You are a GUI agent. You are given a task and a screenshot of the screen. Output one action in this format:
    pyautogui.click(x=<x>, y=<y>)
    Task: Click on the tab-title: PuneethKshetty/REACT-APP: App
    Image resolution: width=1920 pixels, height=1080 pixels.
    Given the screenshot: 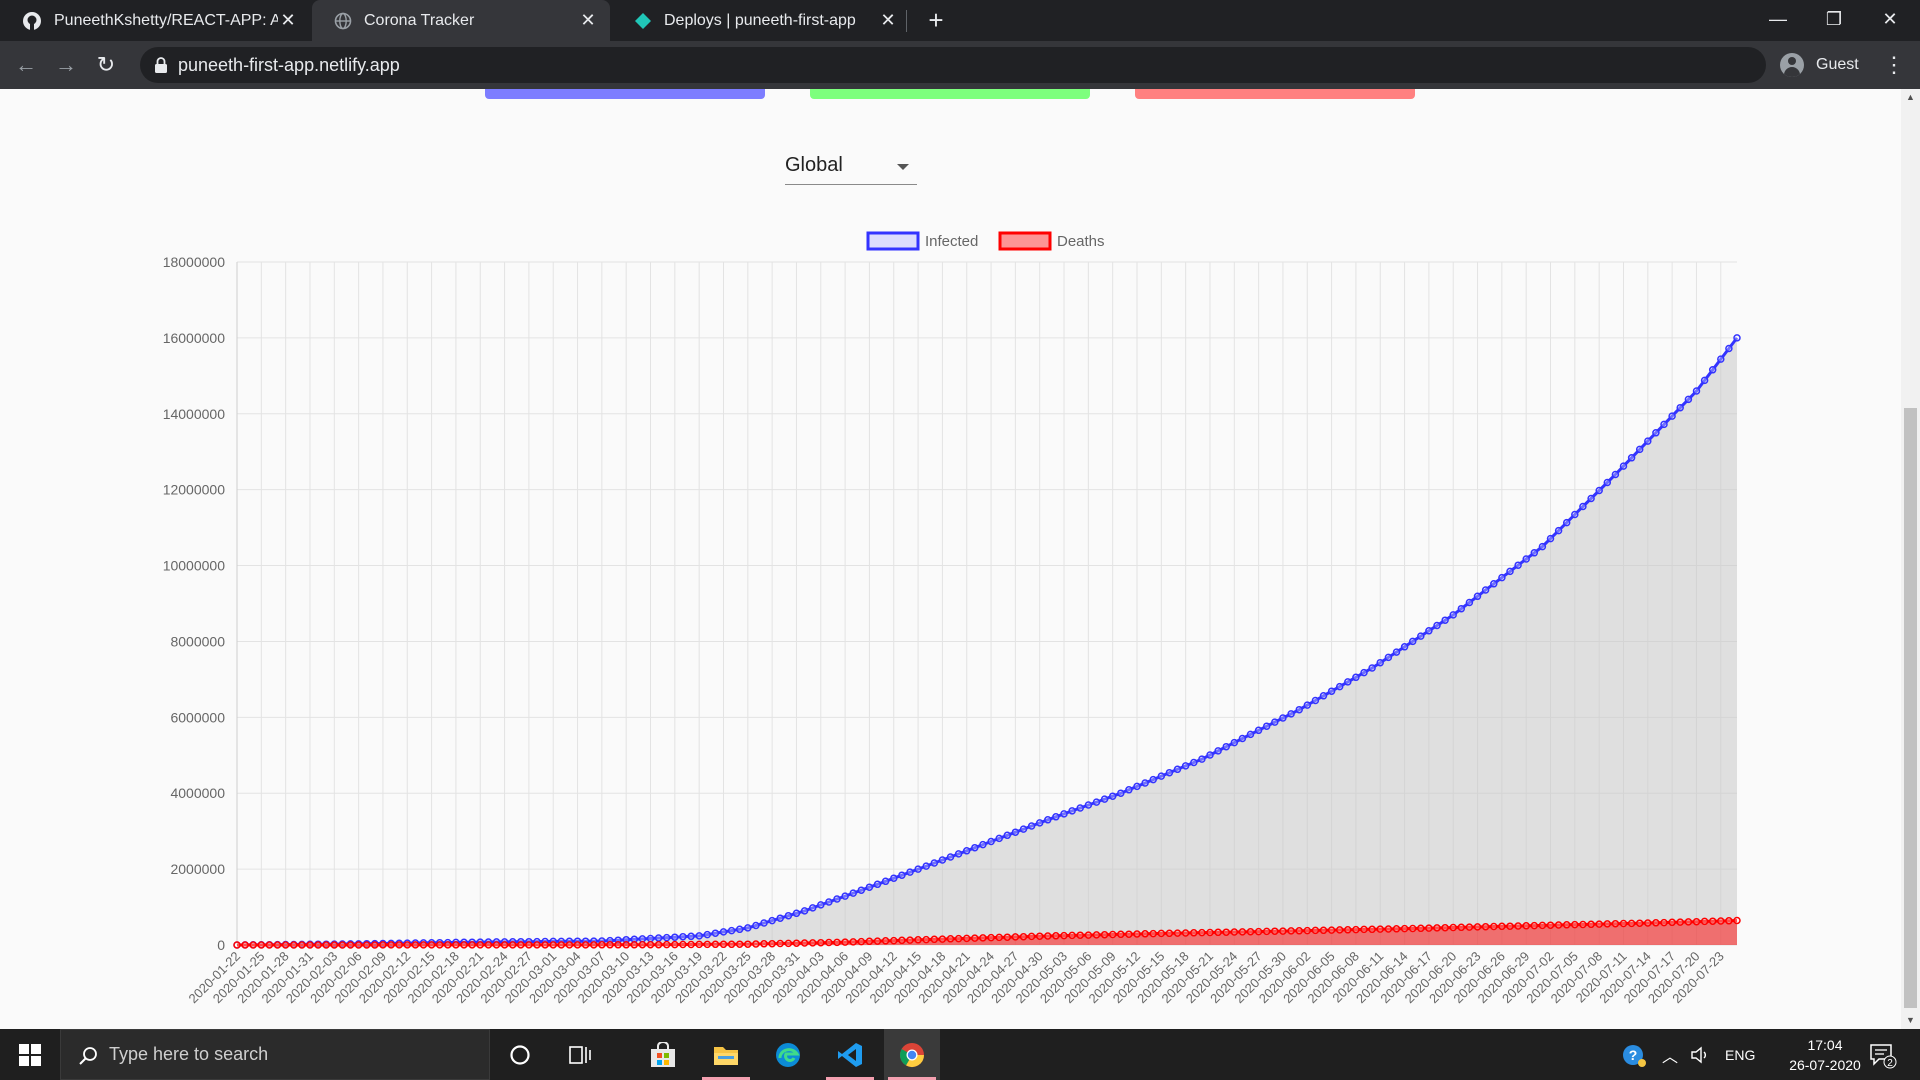 What is the action you would take?
    pyautogui.click(x=166, y=20)
    